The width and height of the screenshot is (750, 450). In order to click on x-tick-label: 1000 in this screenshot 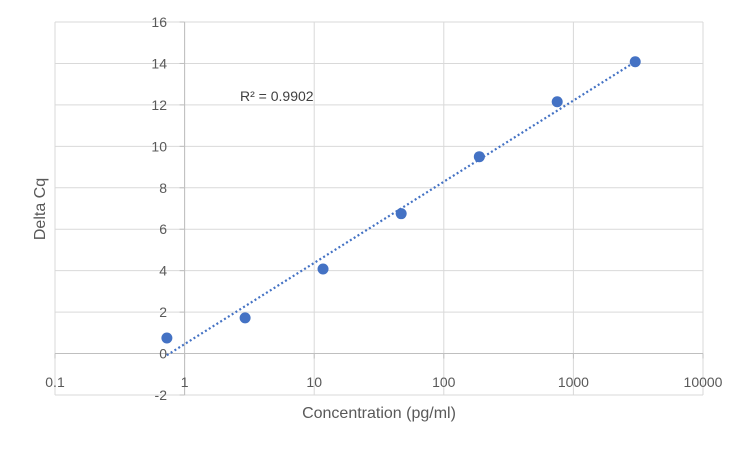, I will do `click(573, 382)`.